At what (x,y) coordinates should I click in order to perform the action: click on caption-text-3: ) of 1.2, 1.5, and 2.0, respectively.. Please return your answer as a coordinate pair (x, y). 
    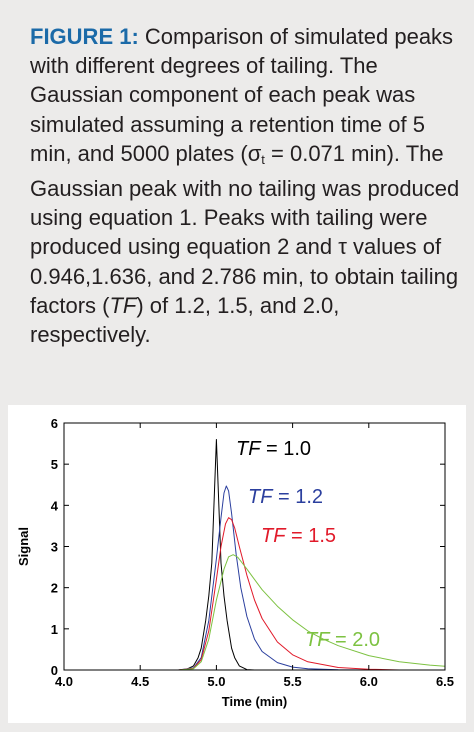
    Looking at the image, I should click on (185, 320).